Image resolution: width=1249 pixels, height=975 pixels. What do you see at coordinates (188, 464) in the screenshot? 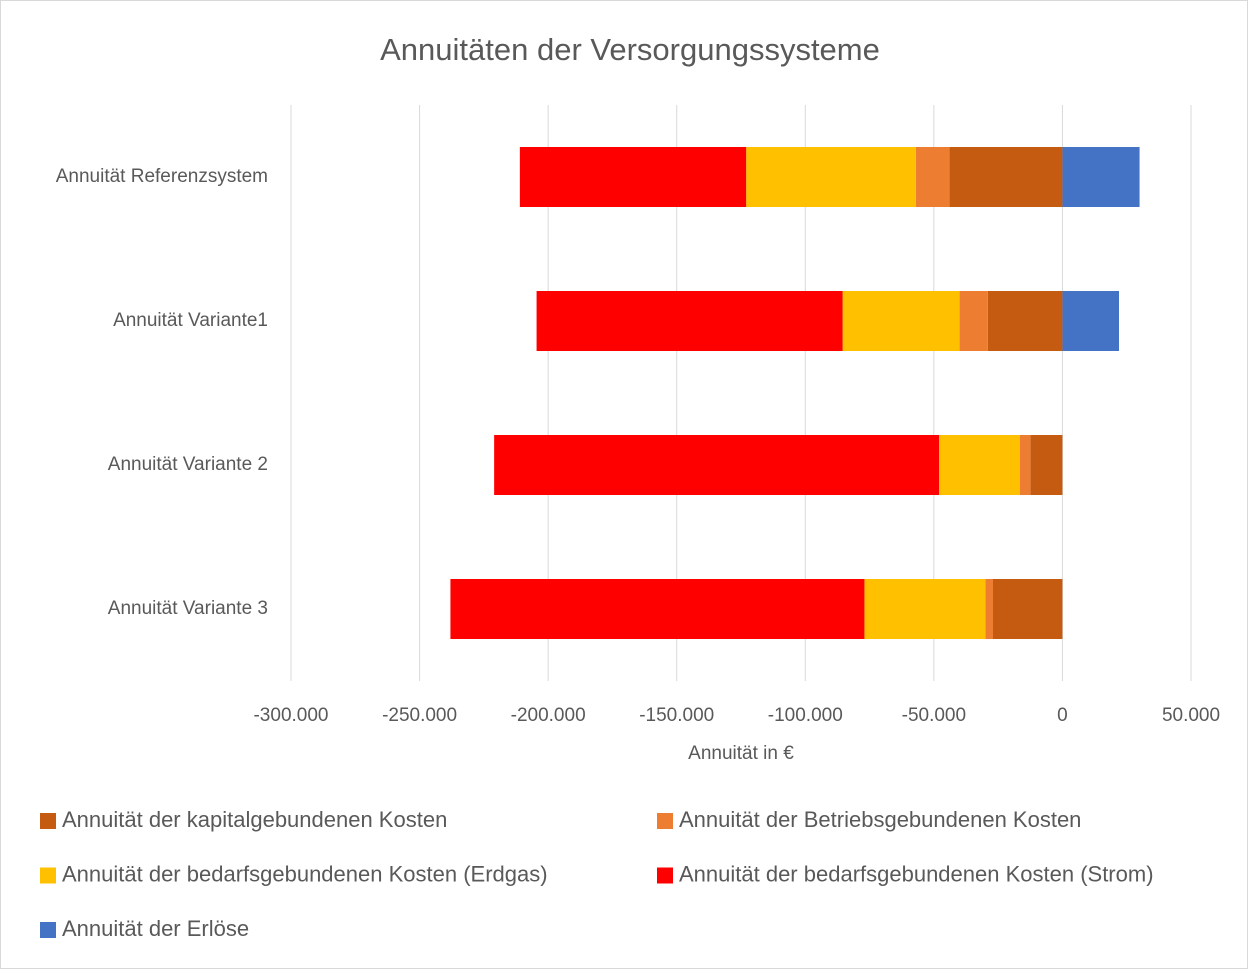
I see `y-tick-label: Annuität Variante 2` at bounding box center [188, 464].